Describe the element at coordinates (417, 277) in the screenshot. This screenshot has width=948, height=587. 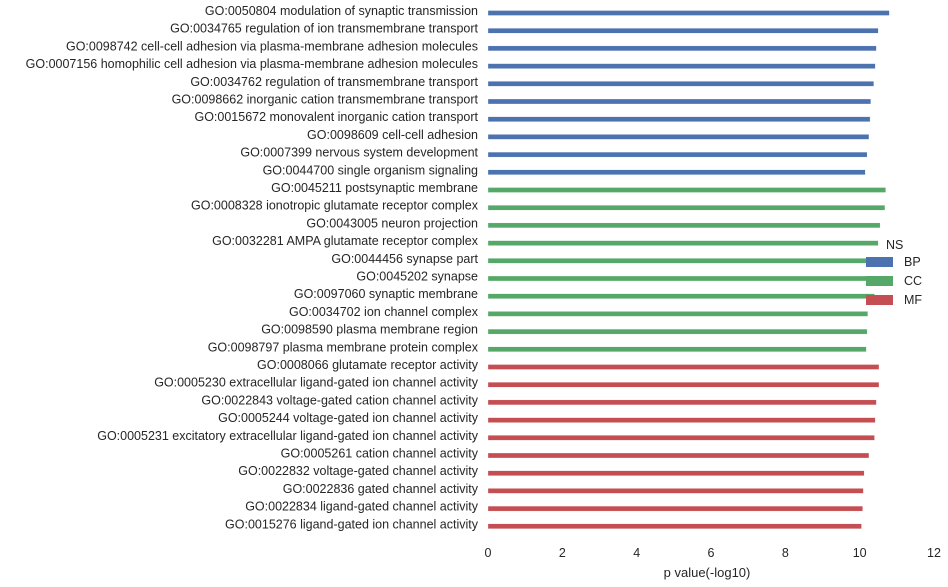
I see `category-label: GO:0045202 synapse` at that location.